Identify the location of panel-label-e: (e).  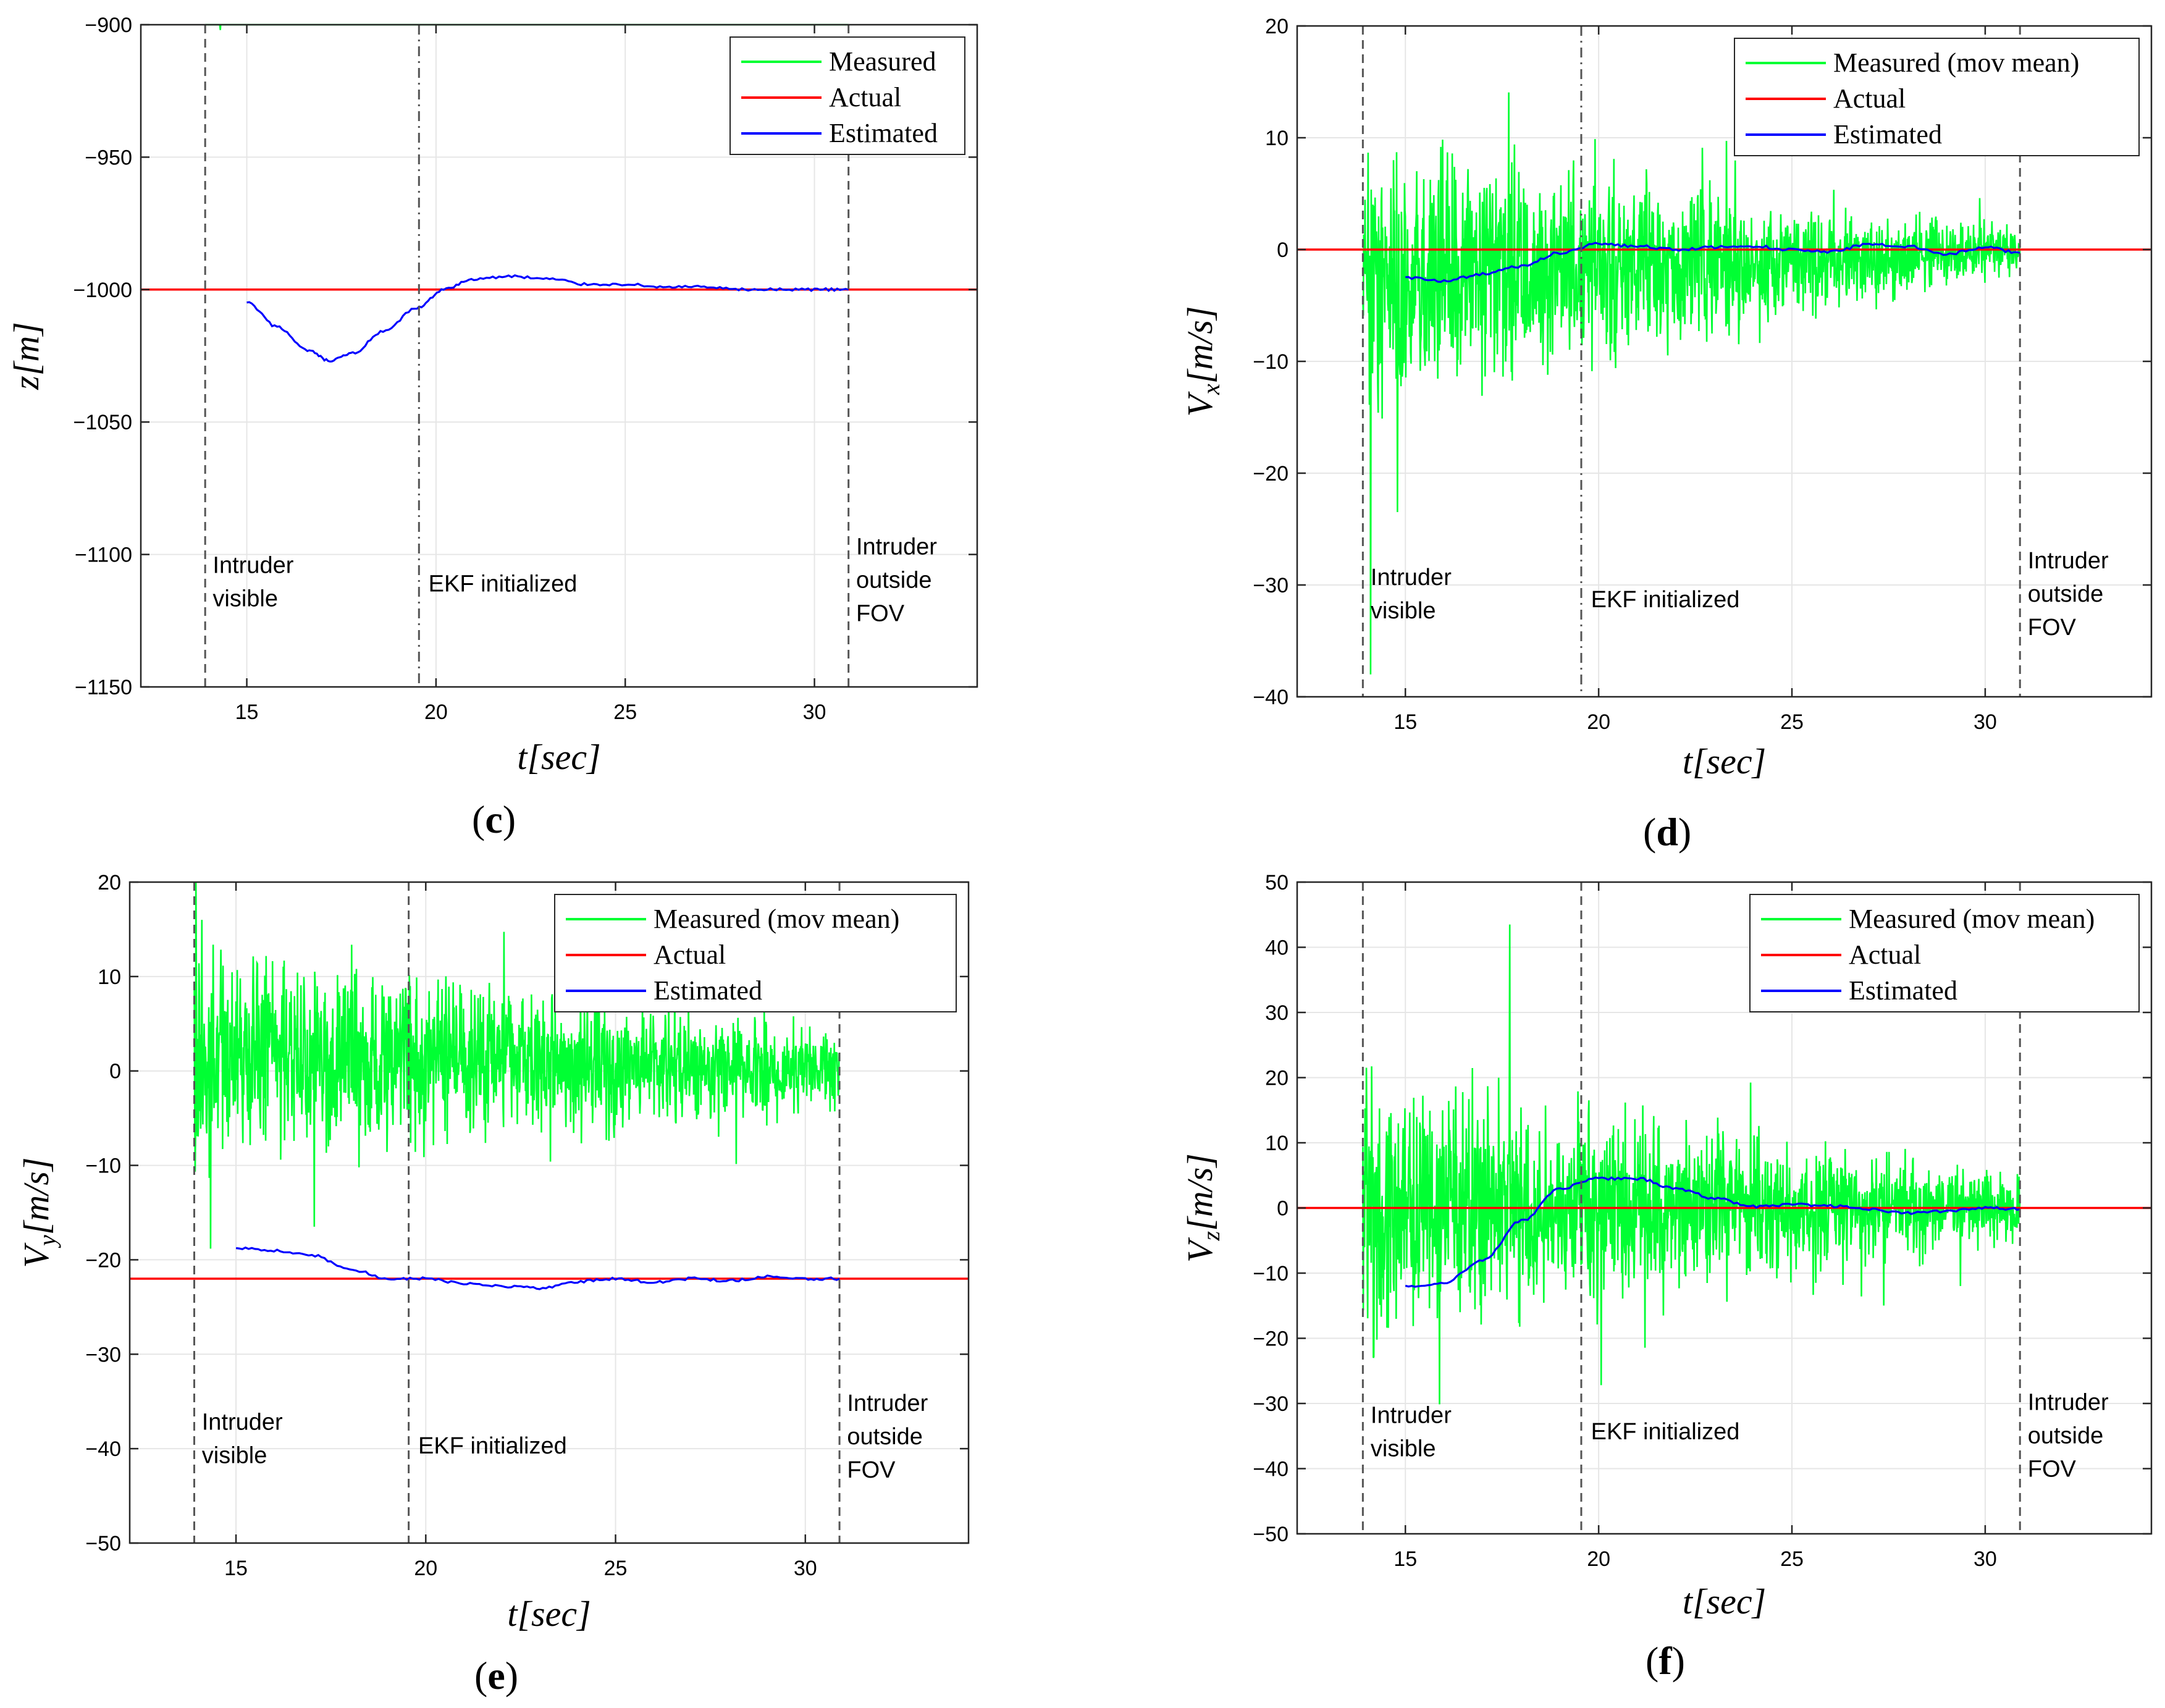
(496, 1675).